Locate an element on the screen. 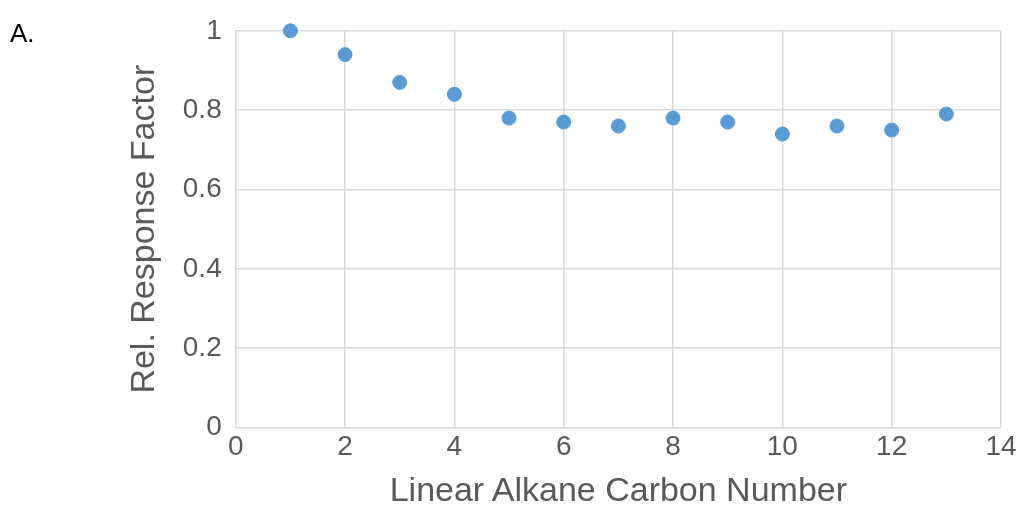  y-tick-label: 0.2 is located at coordinates (202, 346).